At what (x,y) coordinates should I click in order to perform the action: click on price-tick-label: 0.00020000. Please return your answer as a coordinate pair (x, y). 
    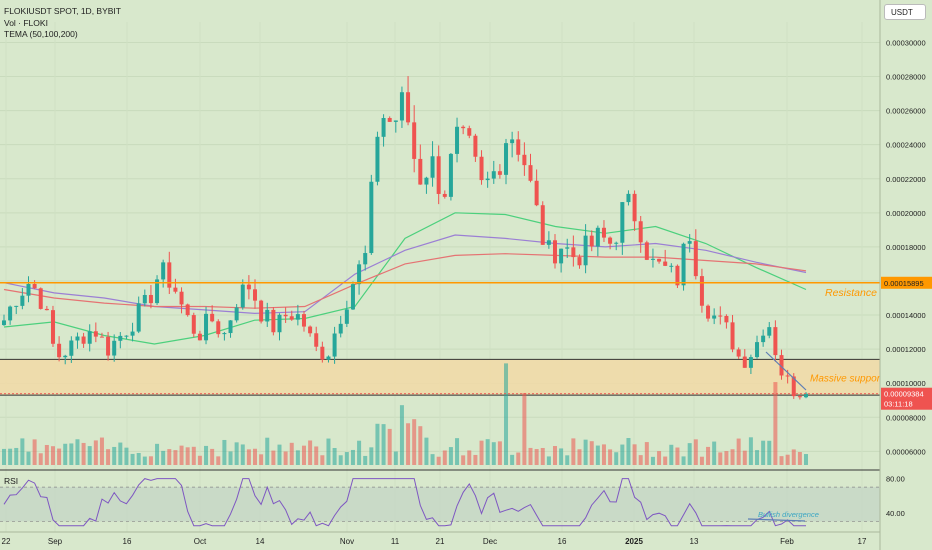
    Looking at the image, I should click on (906, 213).